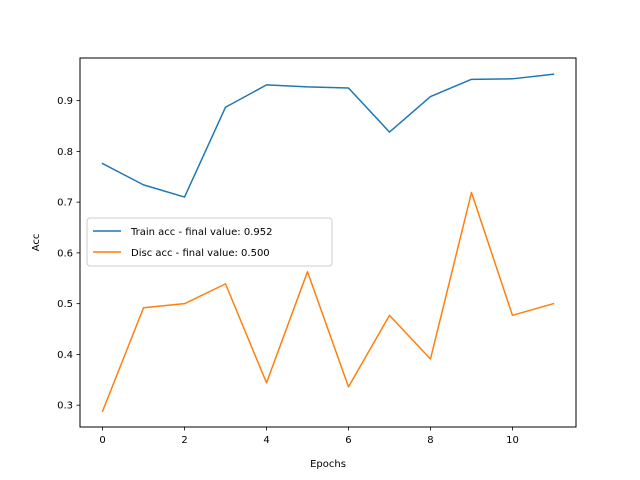 The height and width of the screenshot is (480, 640). What do you see at coordinates (36, 243) in the screenshot?
I see `y-axis-label: Acc` at bounding box center [36, 243].